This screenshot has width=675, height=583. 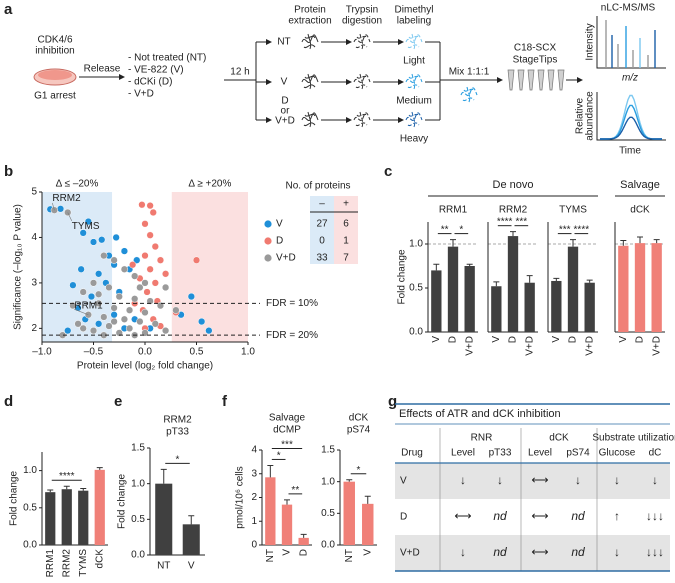 What do you see at coordinates (283, 42) in the screenshot?
I see `workflow-label: NT` at bounding box center [283, 42].